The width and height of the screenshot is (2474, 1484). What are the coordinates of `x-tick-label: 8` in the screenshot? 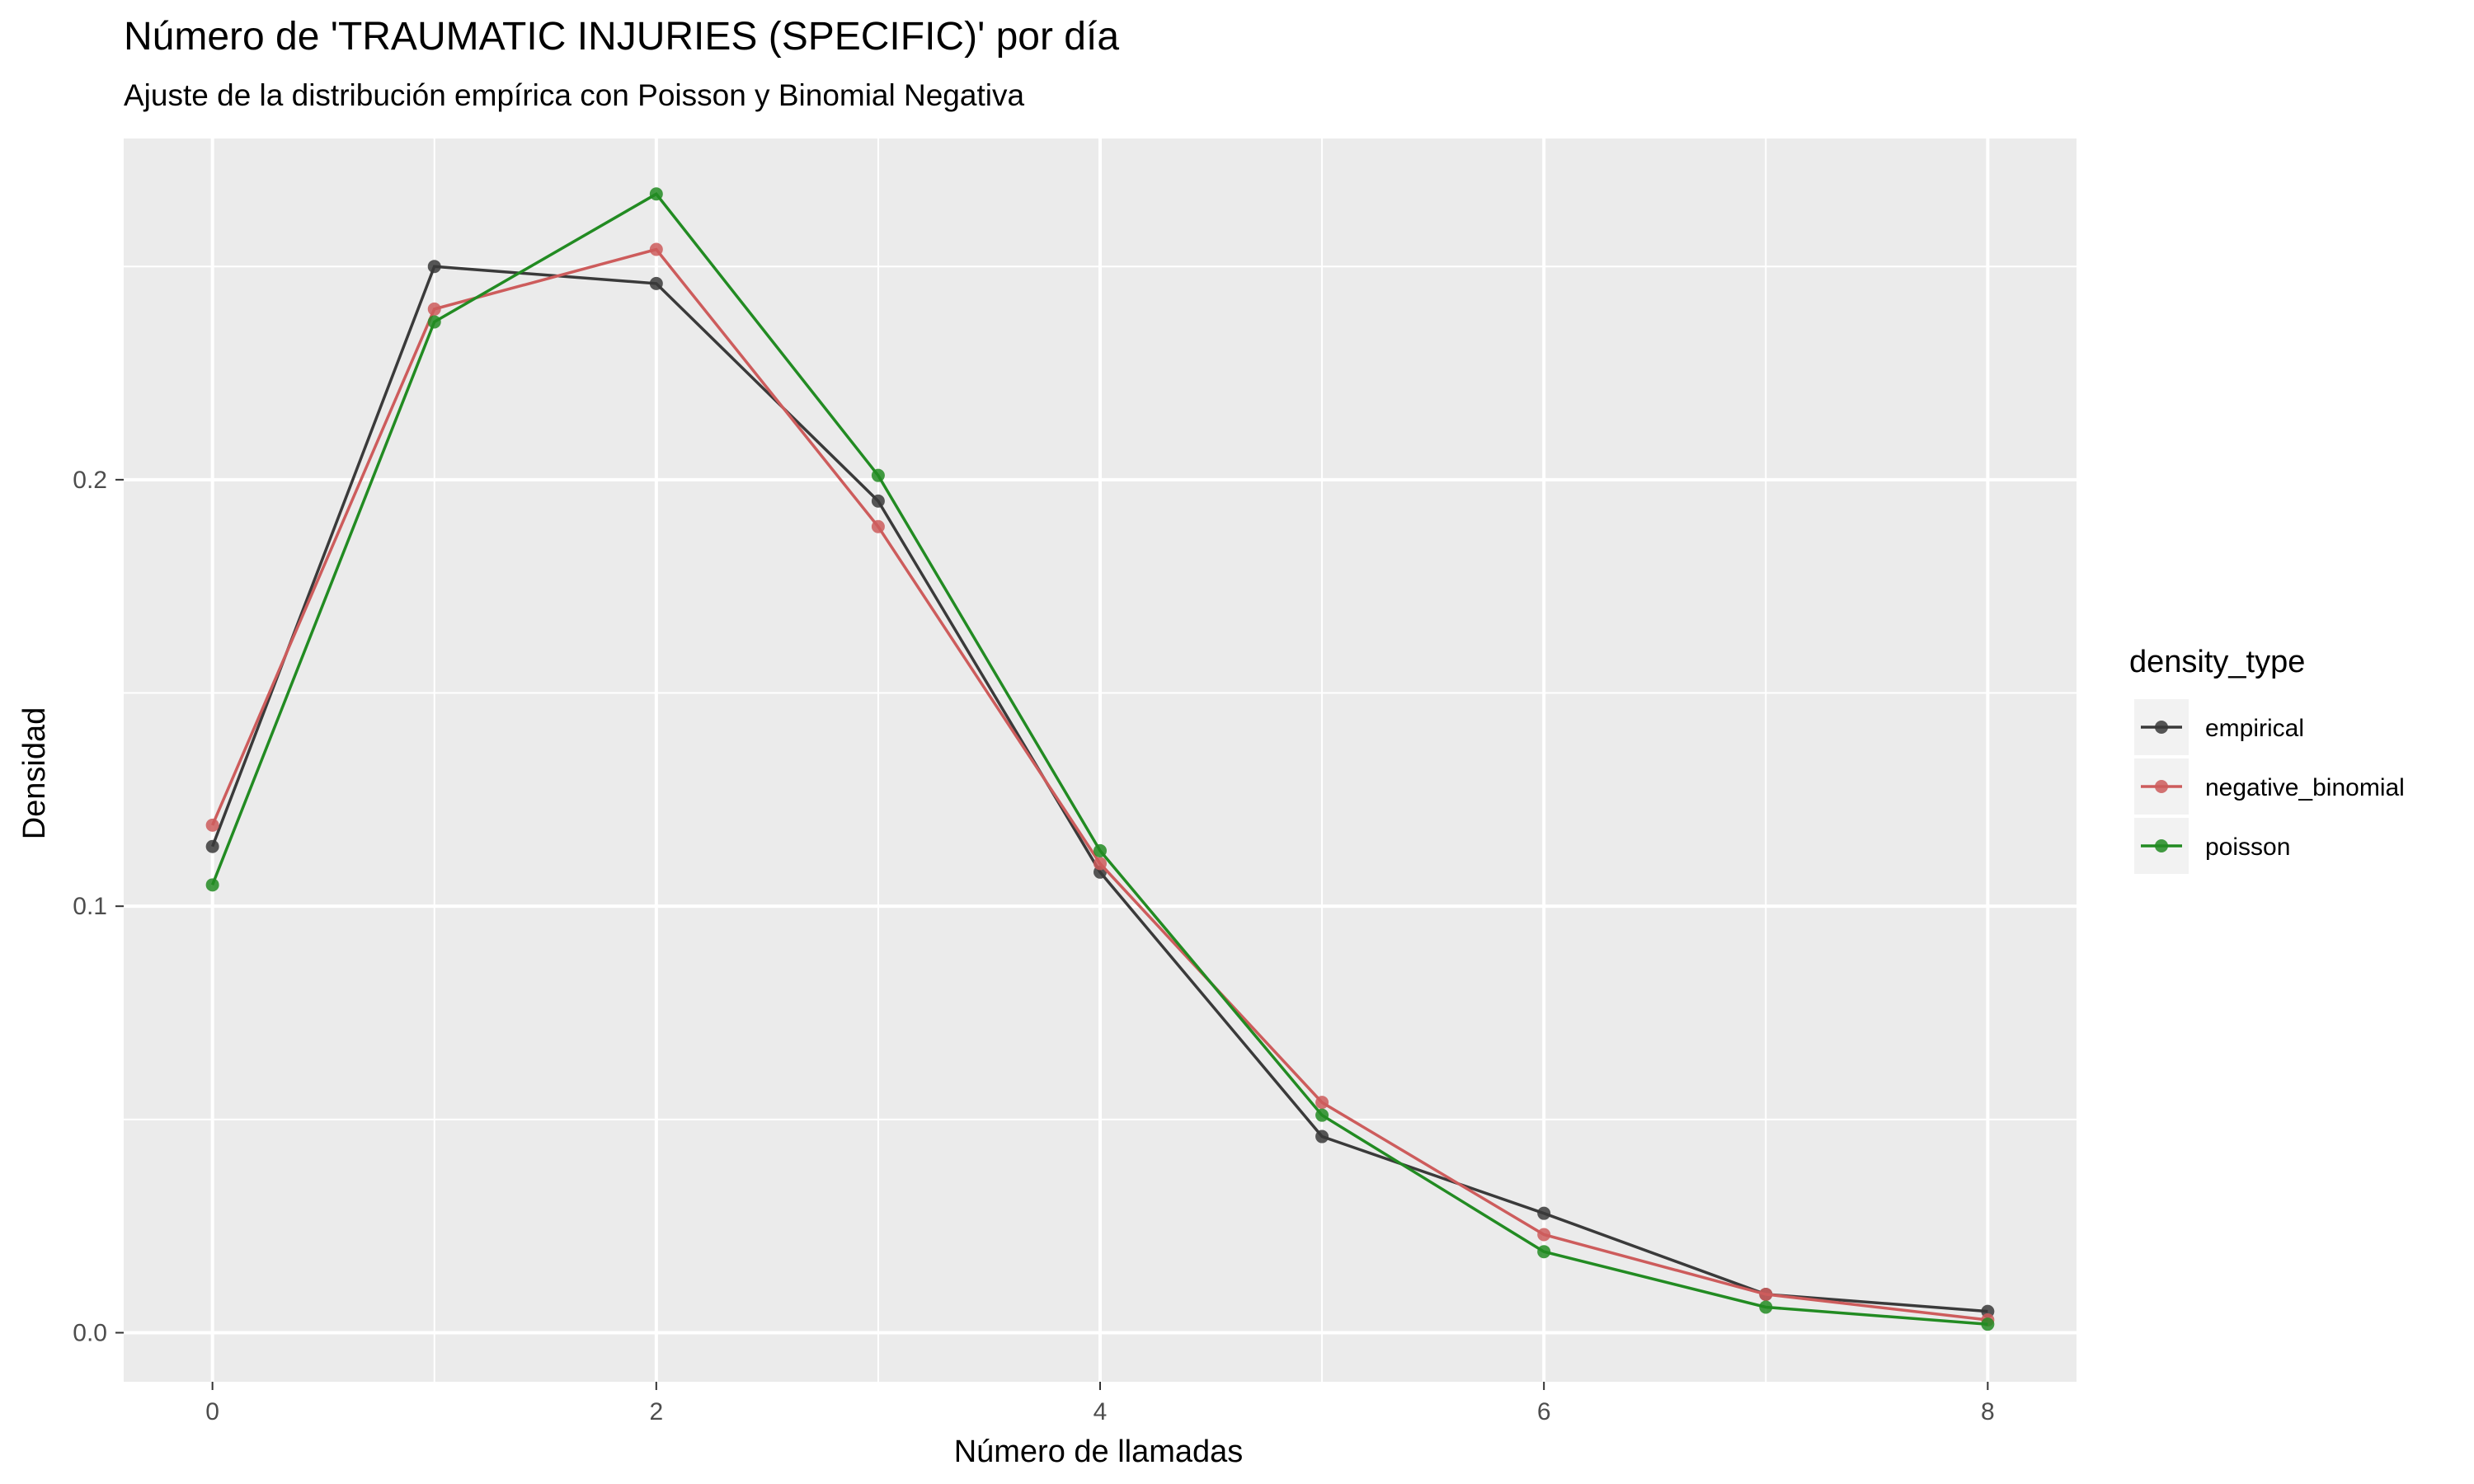 It's located at (1988, 1411).